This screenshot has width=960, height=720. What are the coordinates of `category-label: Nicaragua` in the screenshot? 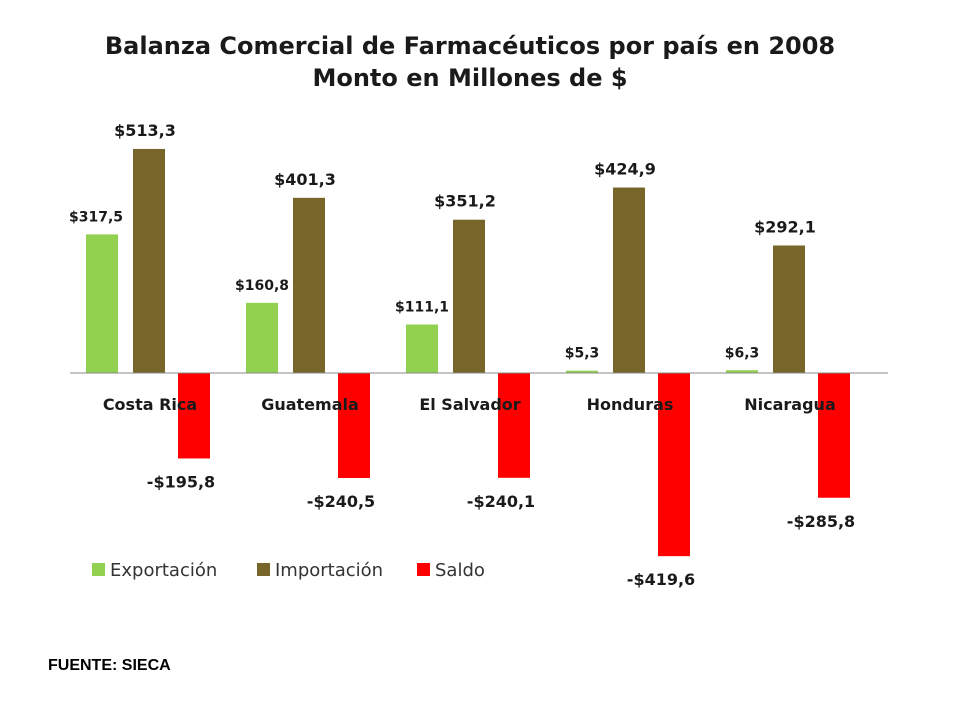 It's located at (789, 404).